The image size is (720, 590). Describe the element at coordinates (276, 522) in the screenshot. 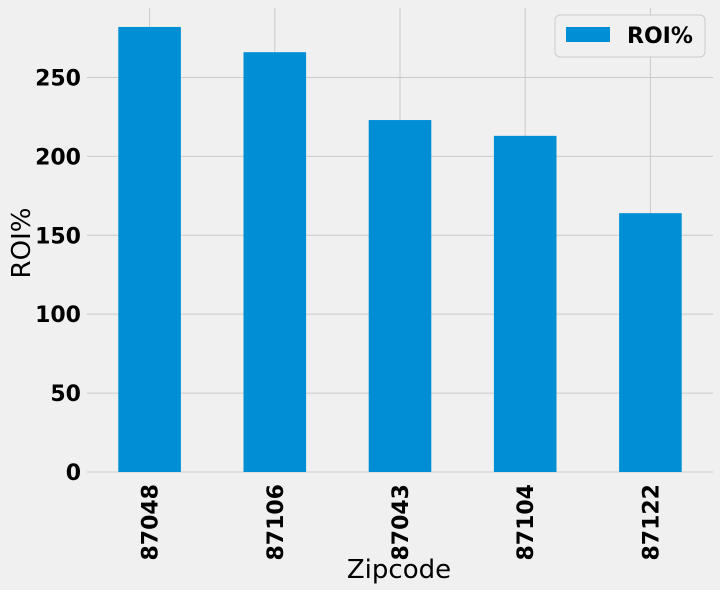

I see `x-tick-label: 87106` at that location.